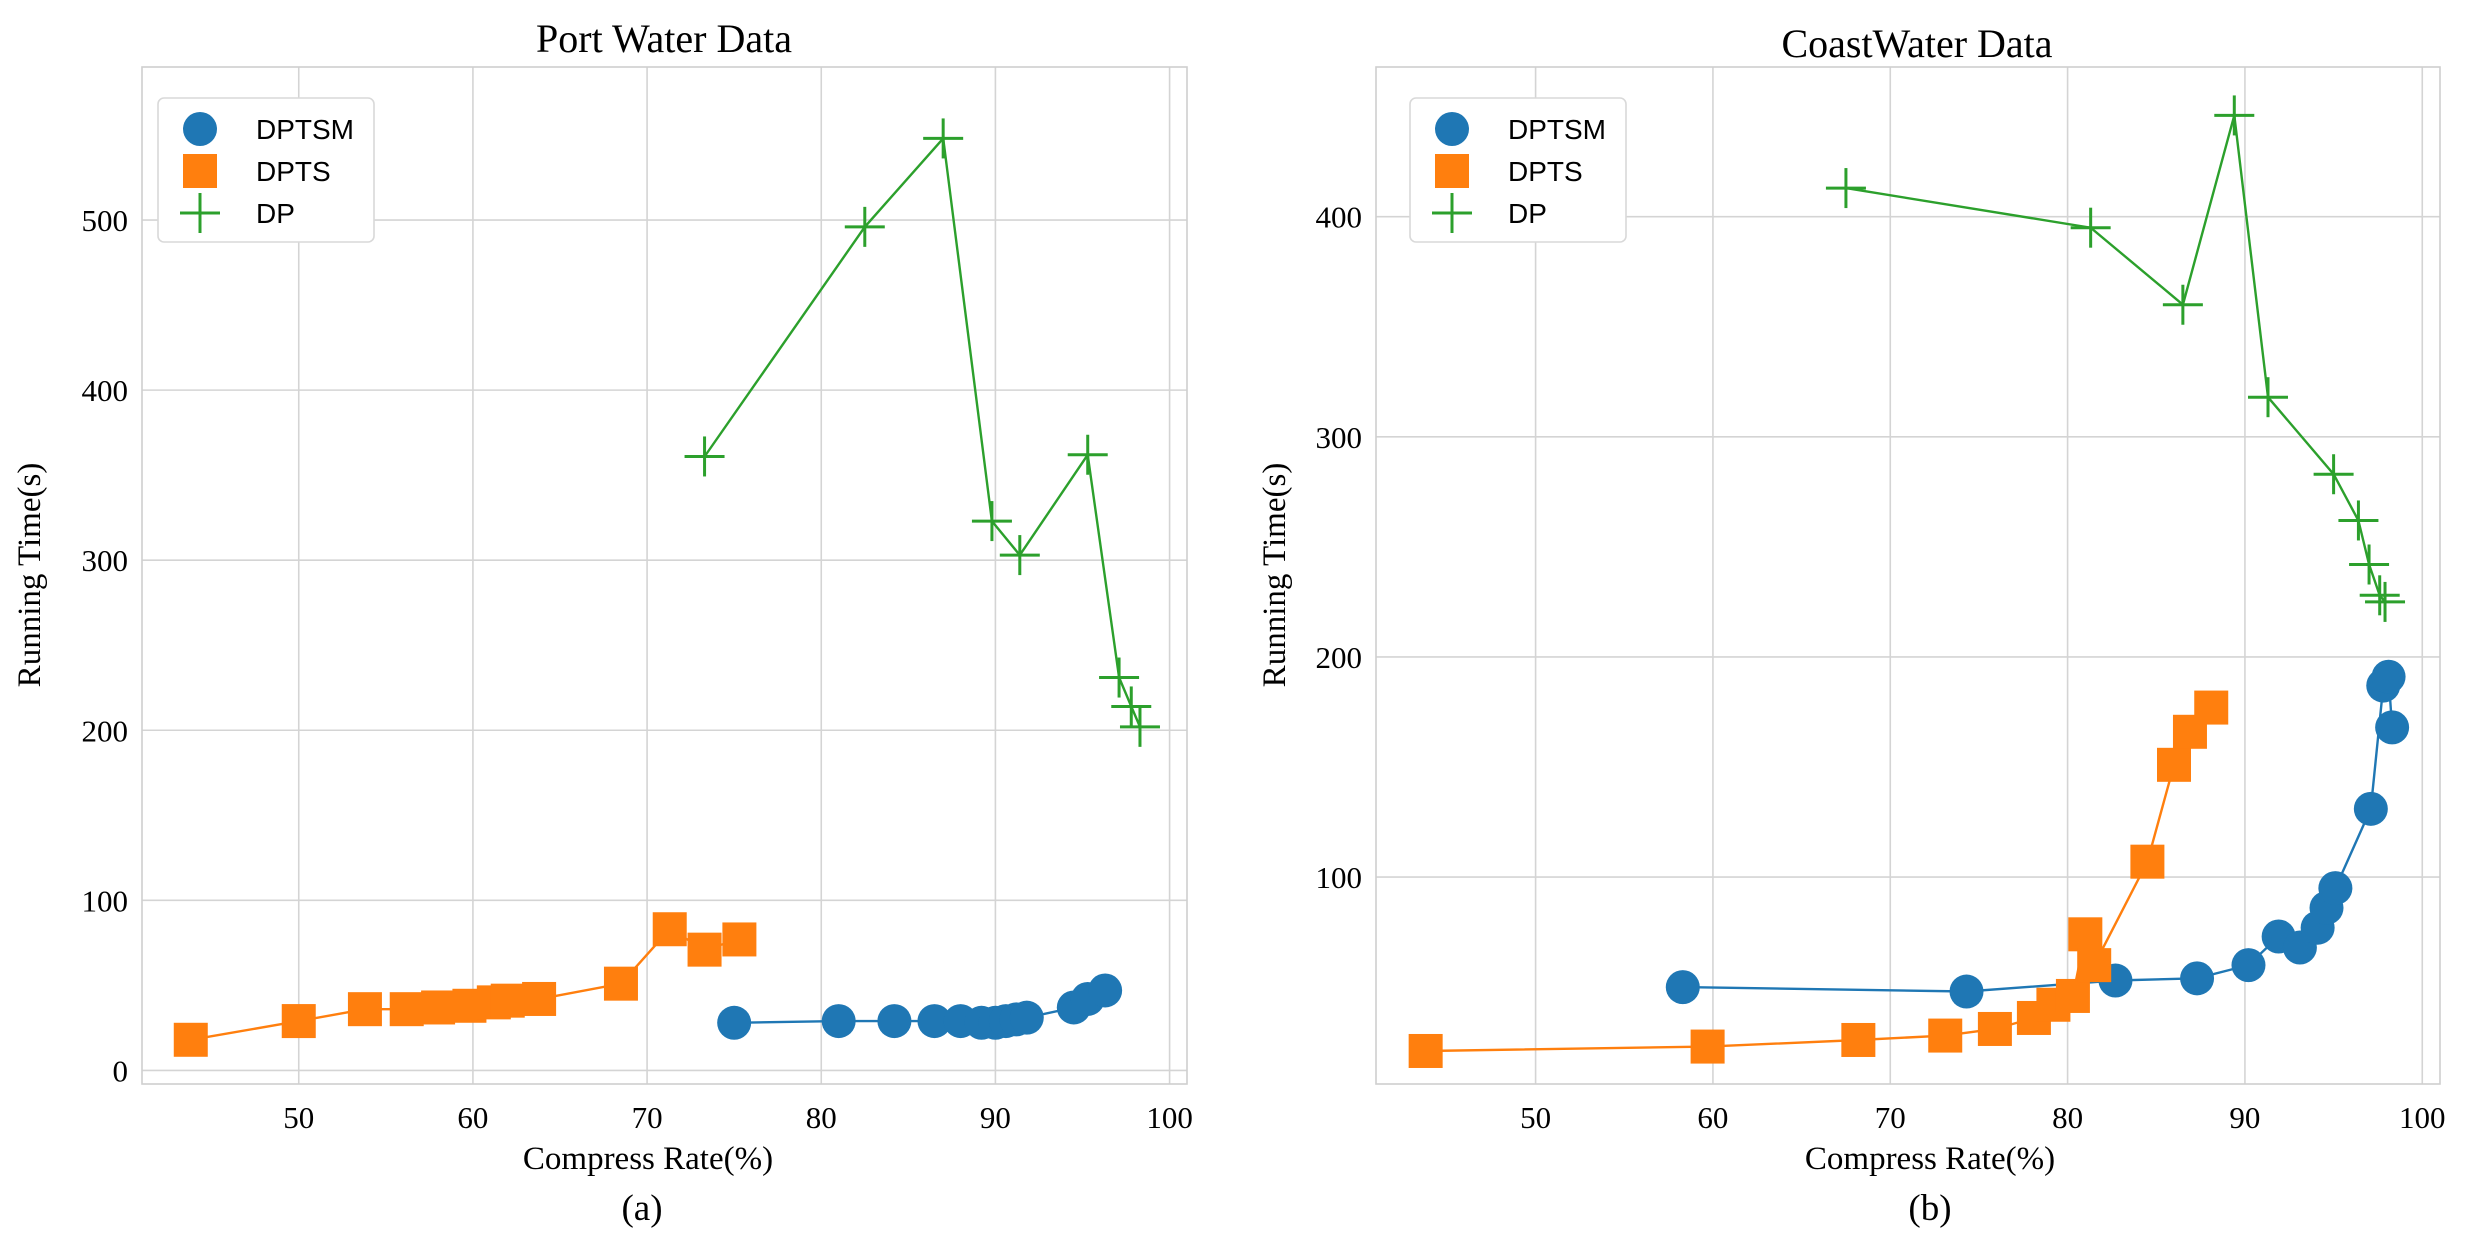  I want to click on series-line-dp, so click(2115, 359).